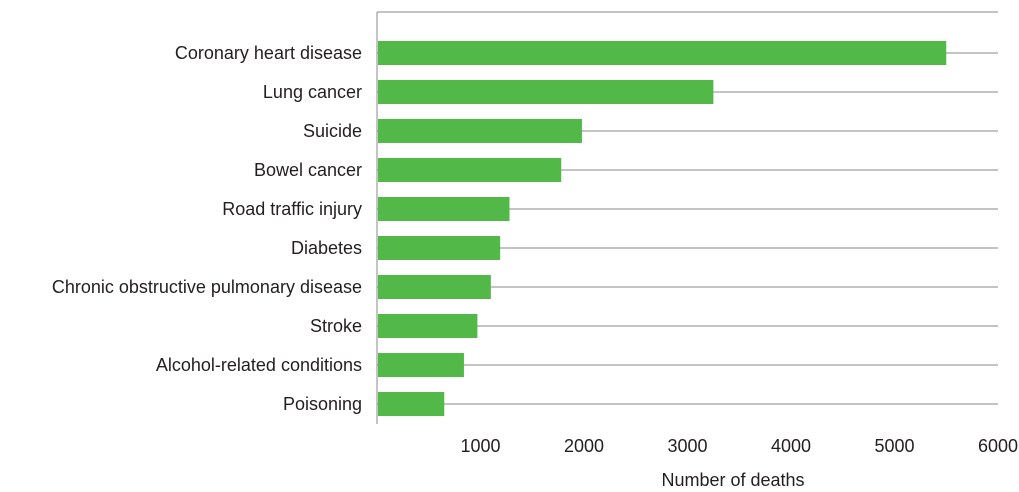 The image size is (1019, 492). Describe the element at coordinates (312, 92) in the screenshot. I see `category-label: Lung cancer` at that location.